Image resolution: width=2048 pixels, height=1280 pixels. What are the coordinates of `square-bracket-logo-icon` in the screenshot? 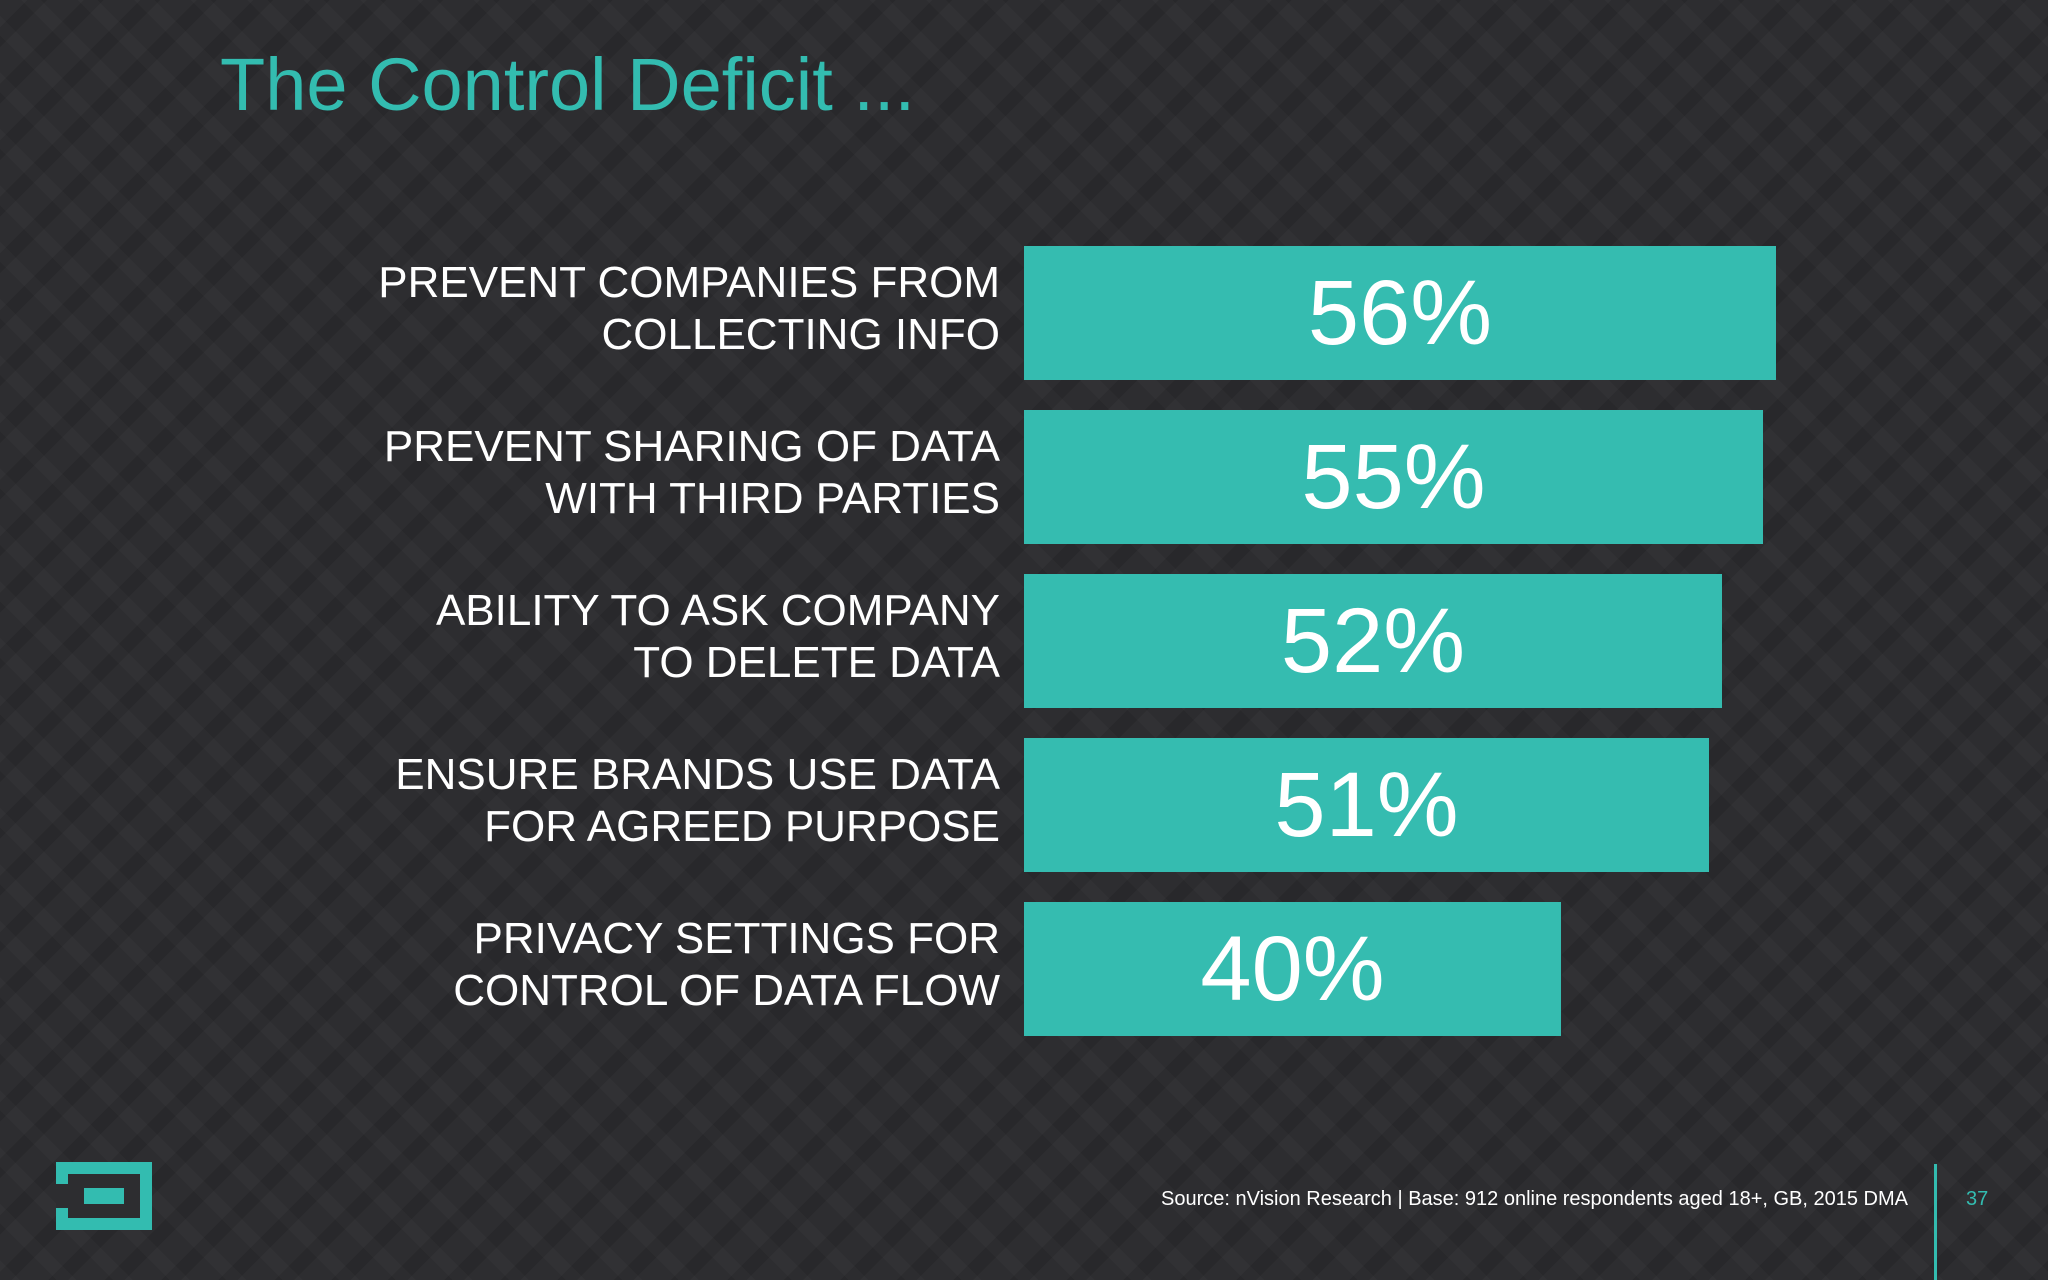 It's located at (104, 1196).